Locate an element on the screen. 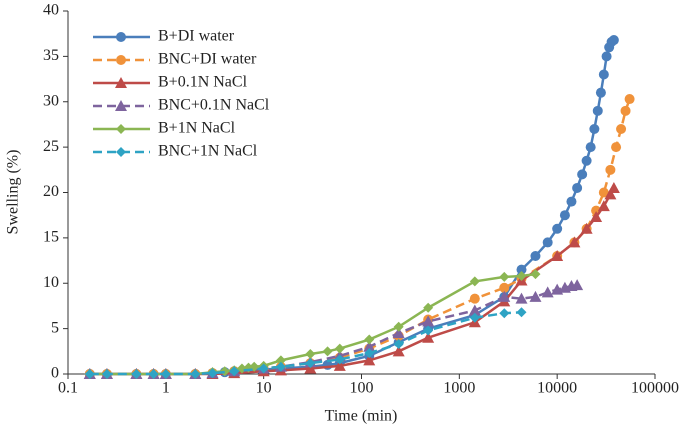  y-tick-label: 20 is located at coordinates (51, 191).